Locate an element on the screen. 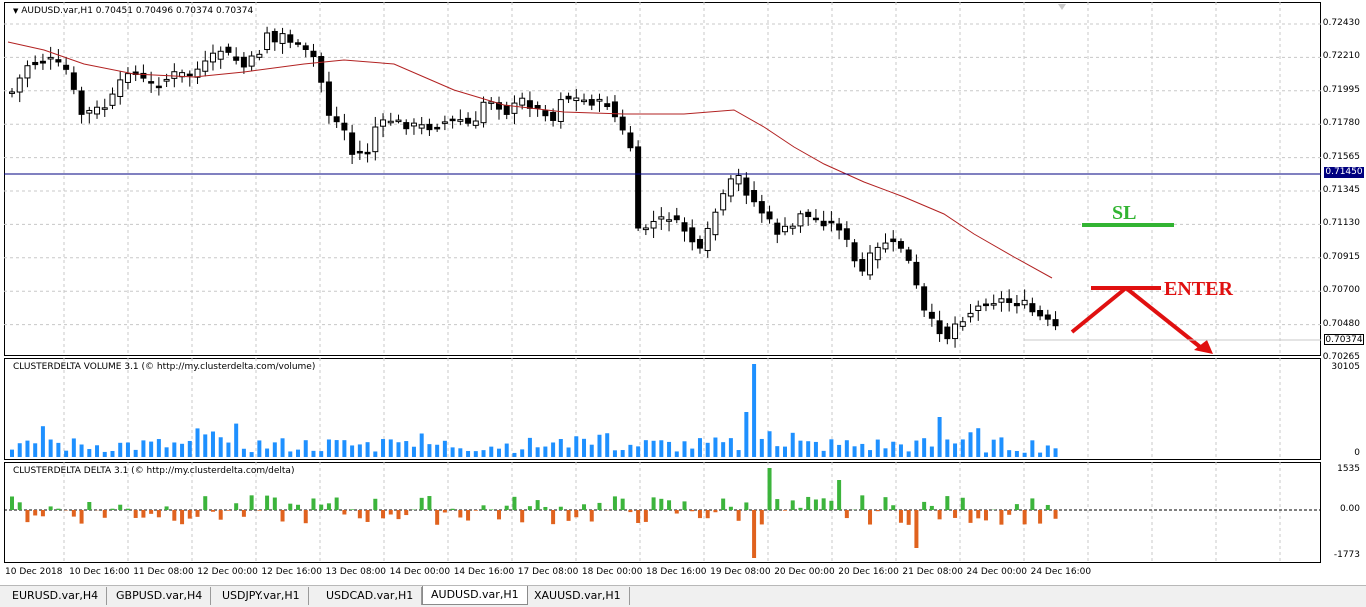 This screenshot has width=1366, height=607. collapse-arrow-icon: ▼ is located at coordinates (16, 11).